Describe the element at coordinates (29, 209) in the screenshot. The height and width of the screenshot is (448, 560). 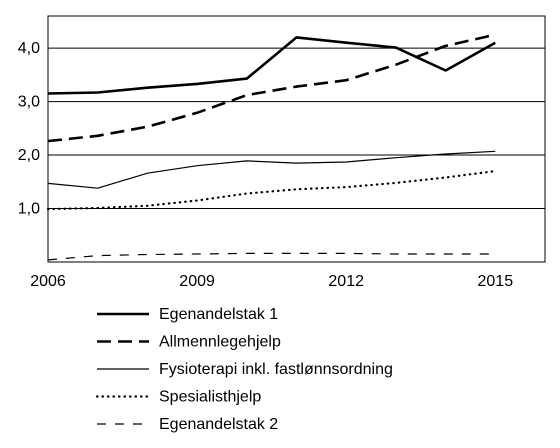
I see `y-tick-label: 1,0` at that location.